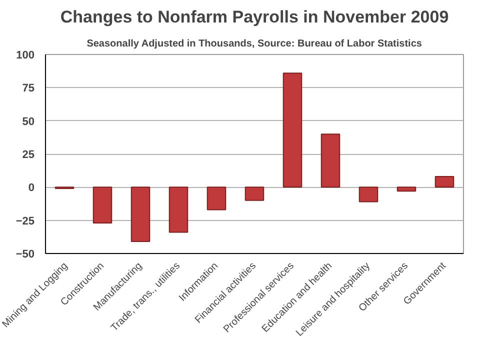  What do you see at coordinates (31, 188) in the screenshot?
I see `y-tick-label: 0` at bounding box center [31, 188].